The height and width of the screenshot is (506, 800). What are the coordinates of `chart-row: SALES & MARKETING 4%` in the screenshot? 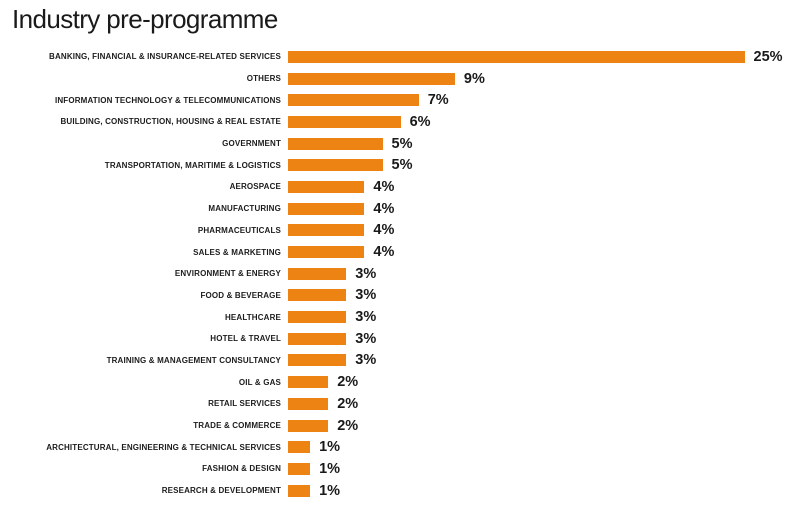 It's located at (400, 252).